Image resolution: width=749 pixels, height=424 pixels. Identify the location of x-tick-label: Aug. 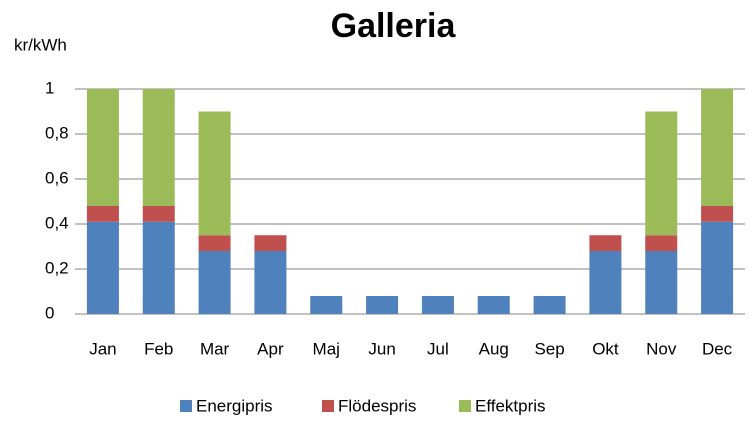
(494, 348).